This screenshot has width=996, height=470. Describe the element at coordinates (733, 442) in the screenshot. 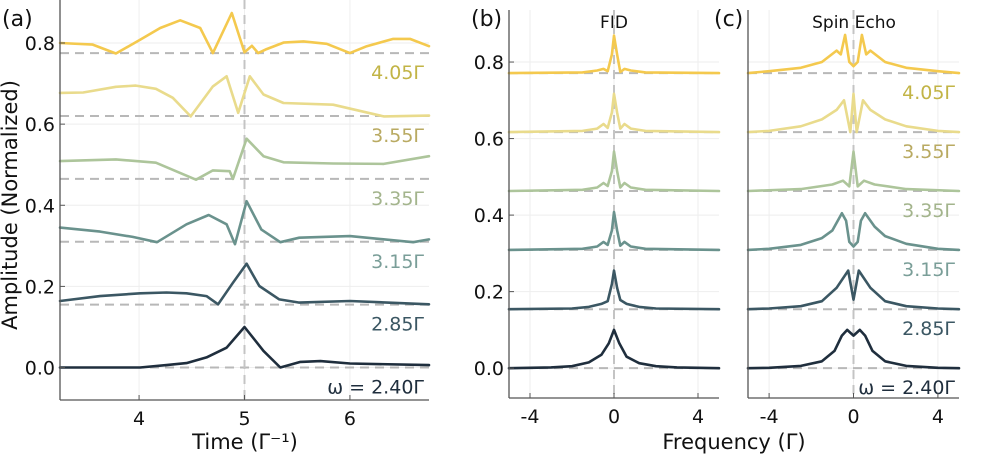

I see `x-axis-title-frequency: Frequency (Γ)` at that location.